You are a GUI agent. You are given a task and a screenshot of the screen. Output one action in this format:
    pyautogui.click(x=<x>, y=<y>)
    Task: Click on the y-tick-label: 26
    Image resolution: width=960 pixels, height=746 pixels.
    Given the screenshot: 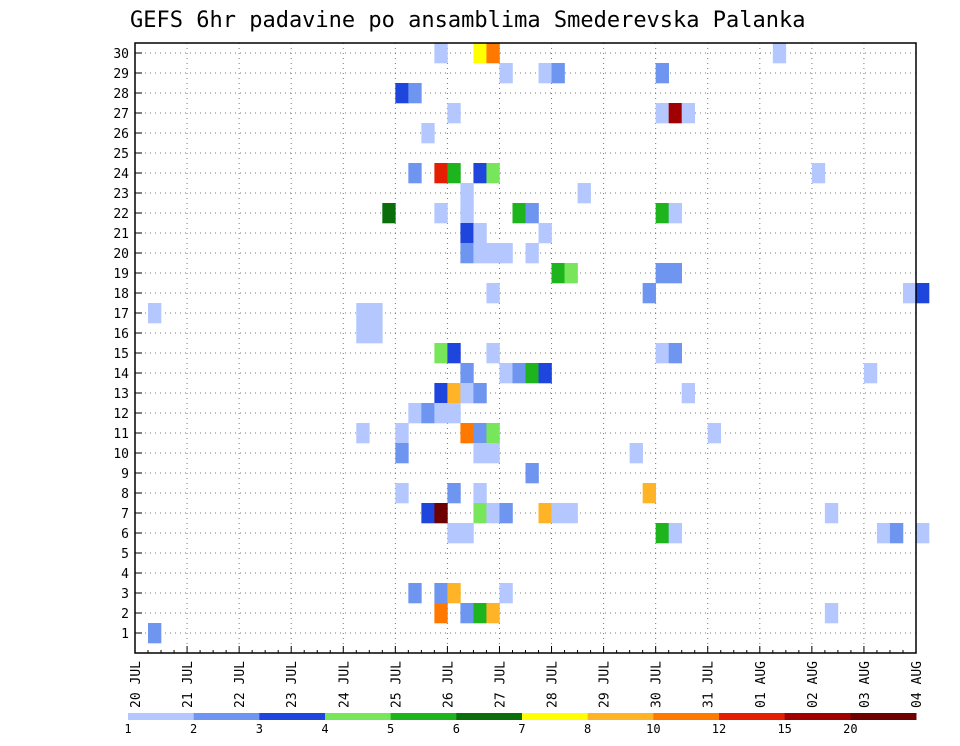 What is the action you would take?
    pyautogui.click(x=121, y=134)
    